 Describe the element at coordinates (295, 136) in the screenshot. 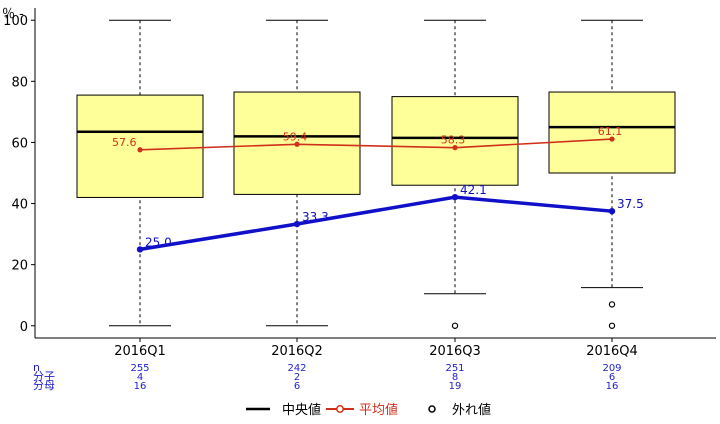

I see `mean-data-label: 59.4` at that location.